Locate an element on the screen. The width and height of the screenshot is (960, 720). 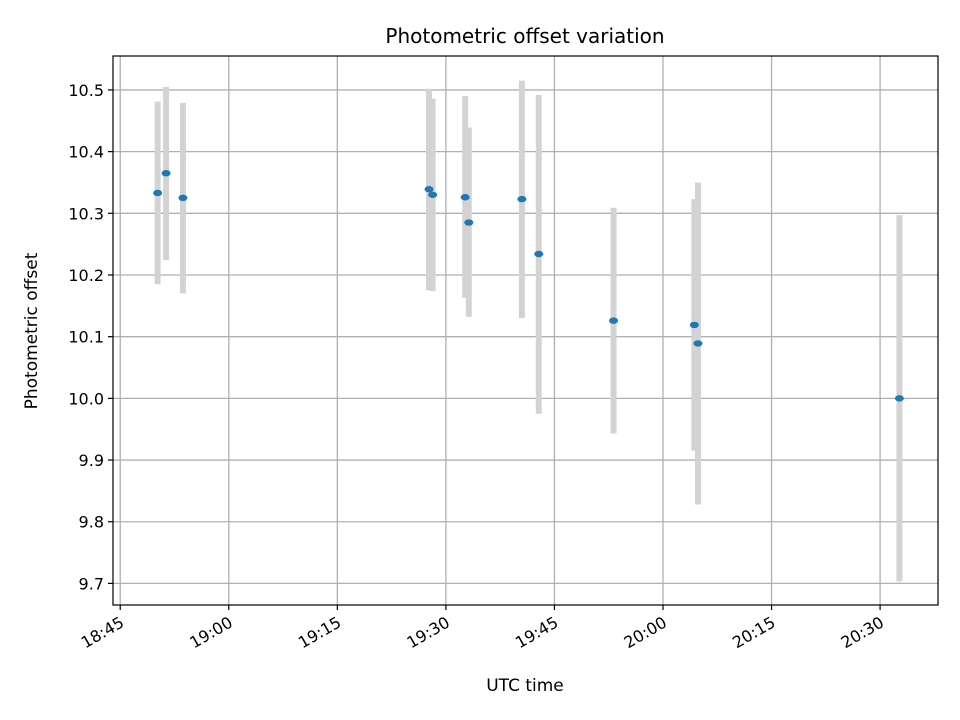
y-tick-label: 9.7 is located at coordinates (91, 583).